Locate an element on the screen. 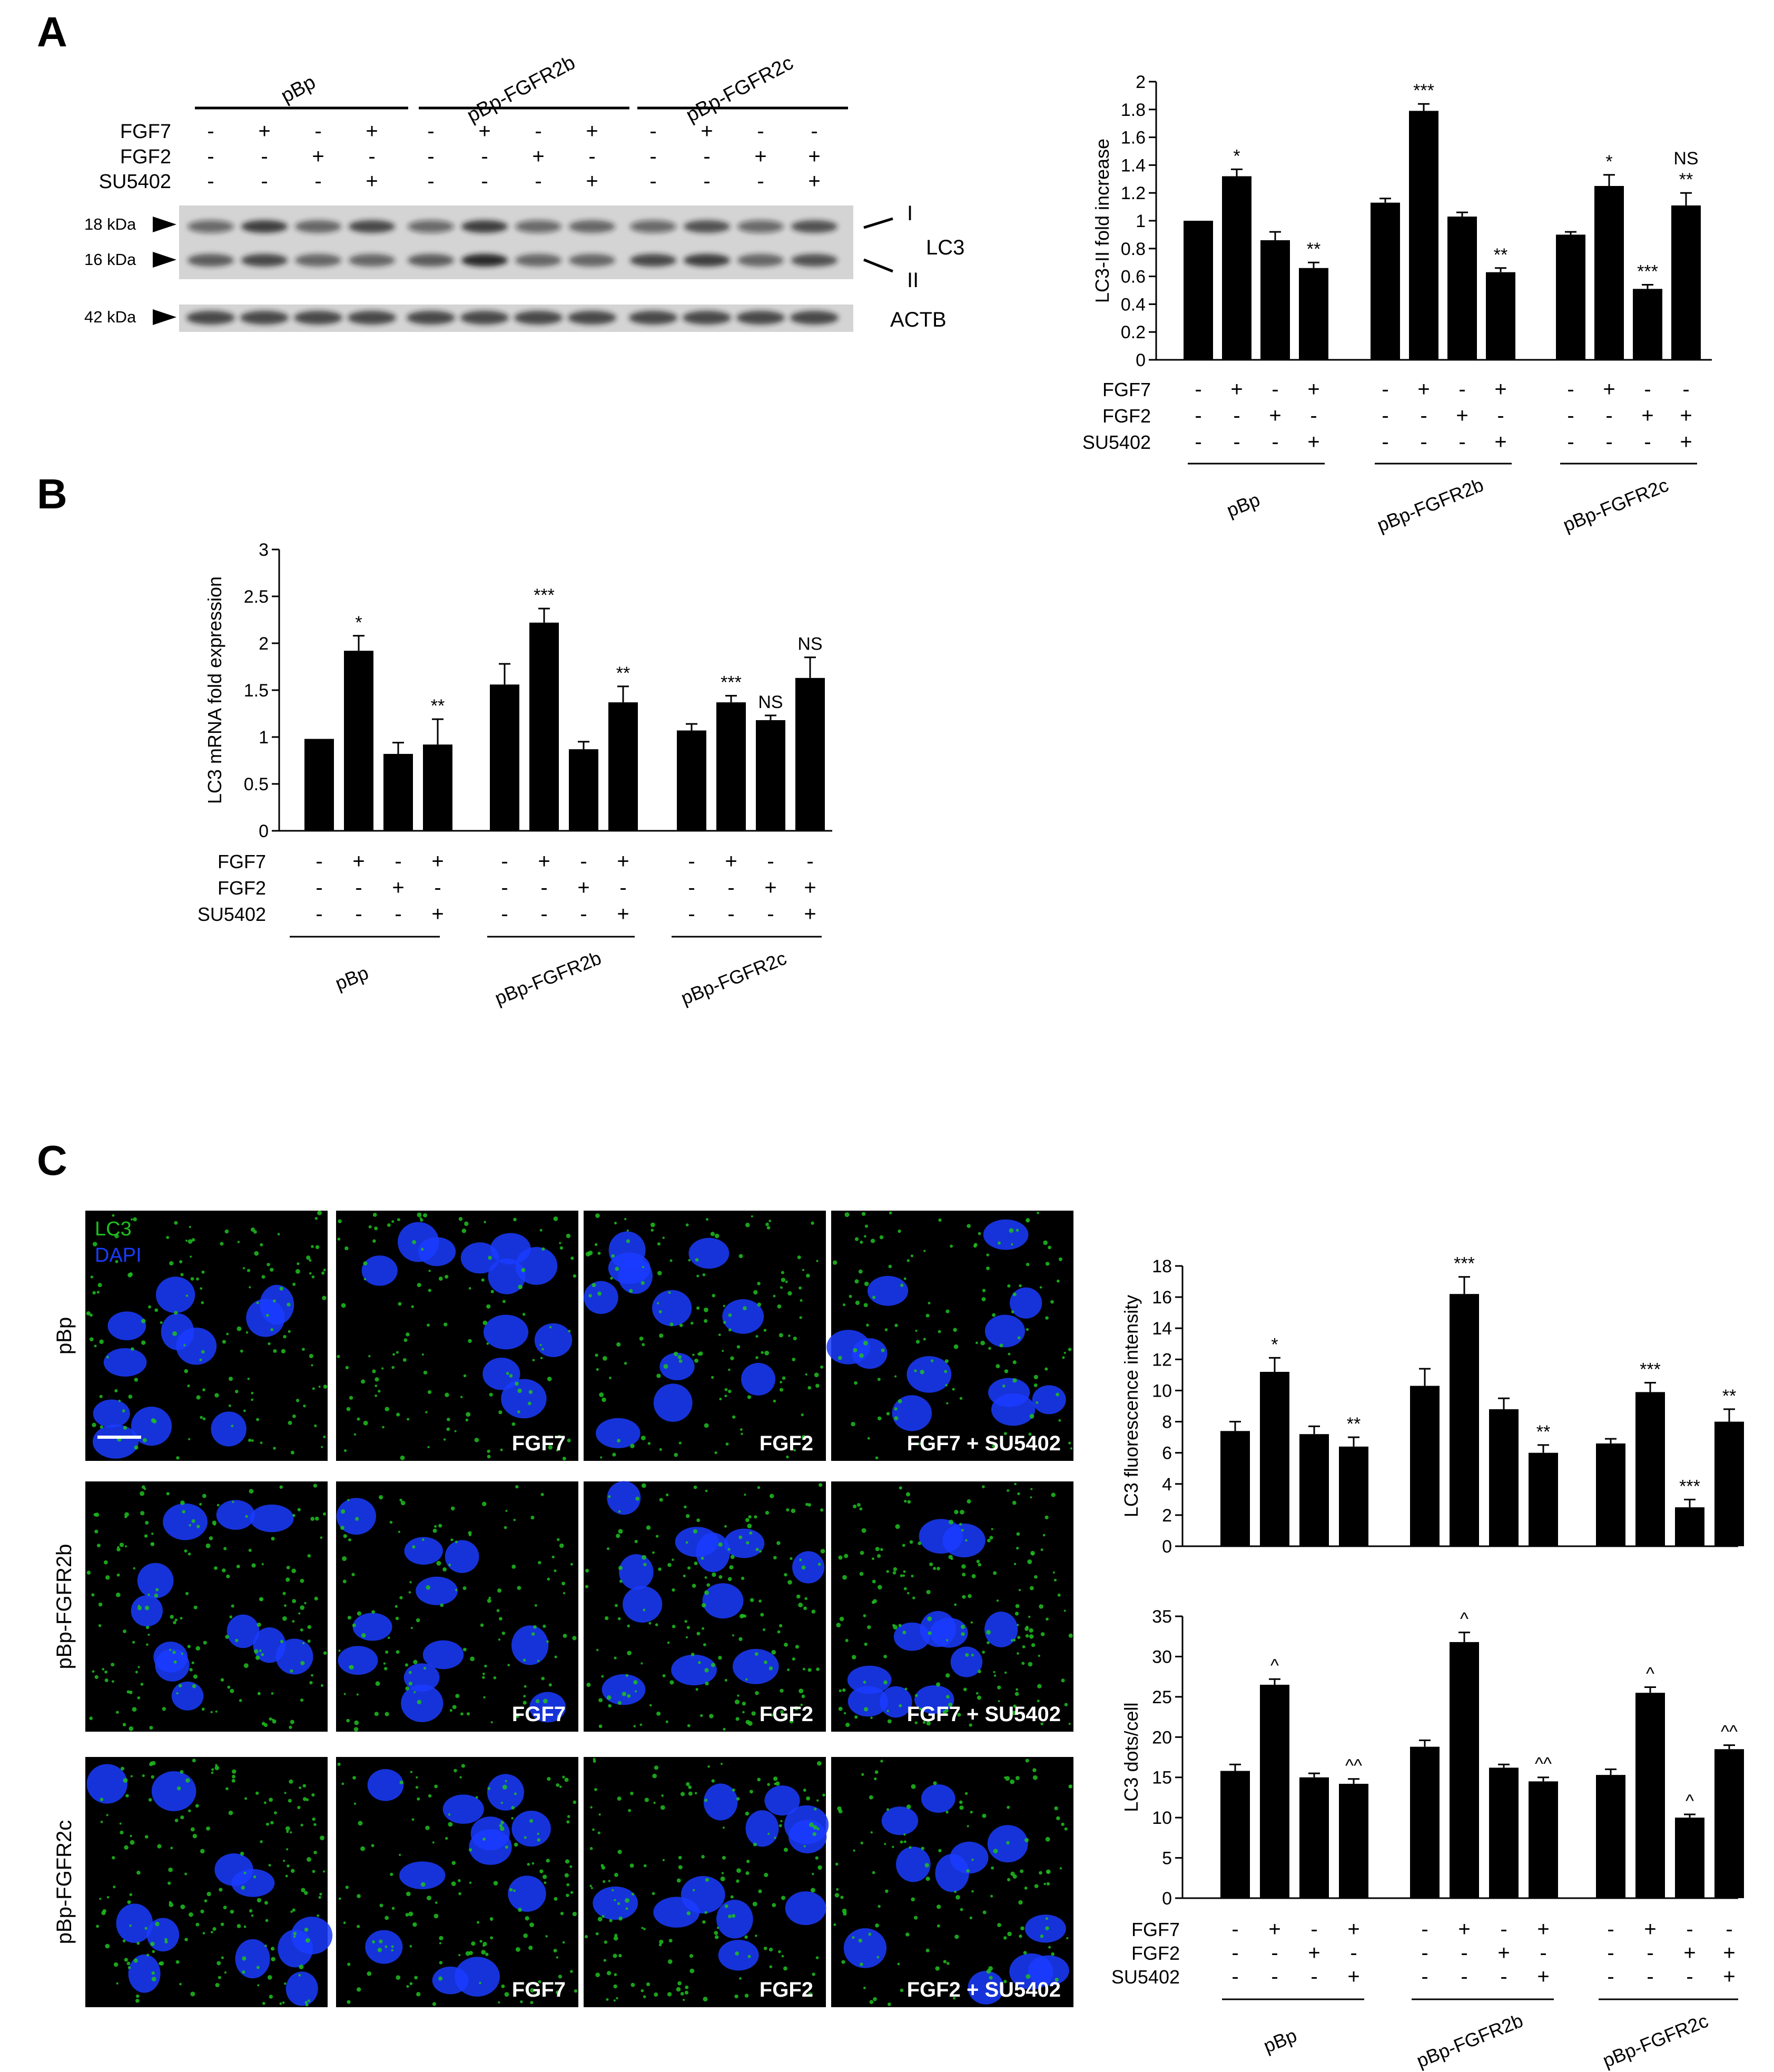 This screenshot has height=2072, width=1774. micrograph-row-label: pBp-FGFR2c is located at coordinates (65, 1882).